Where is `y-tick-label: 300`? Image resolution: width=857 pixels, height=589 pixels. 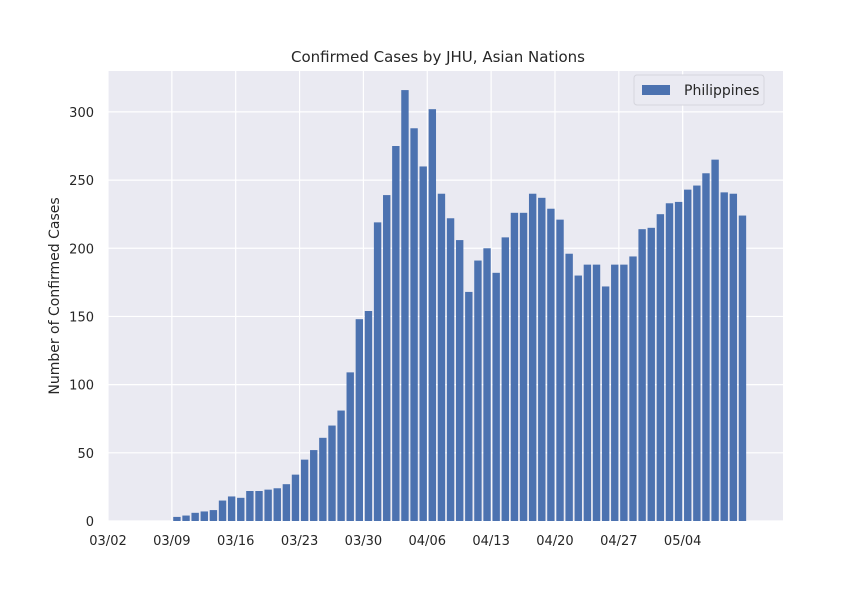 y-tick-label: 300 is located at coordinates (81, 113).